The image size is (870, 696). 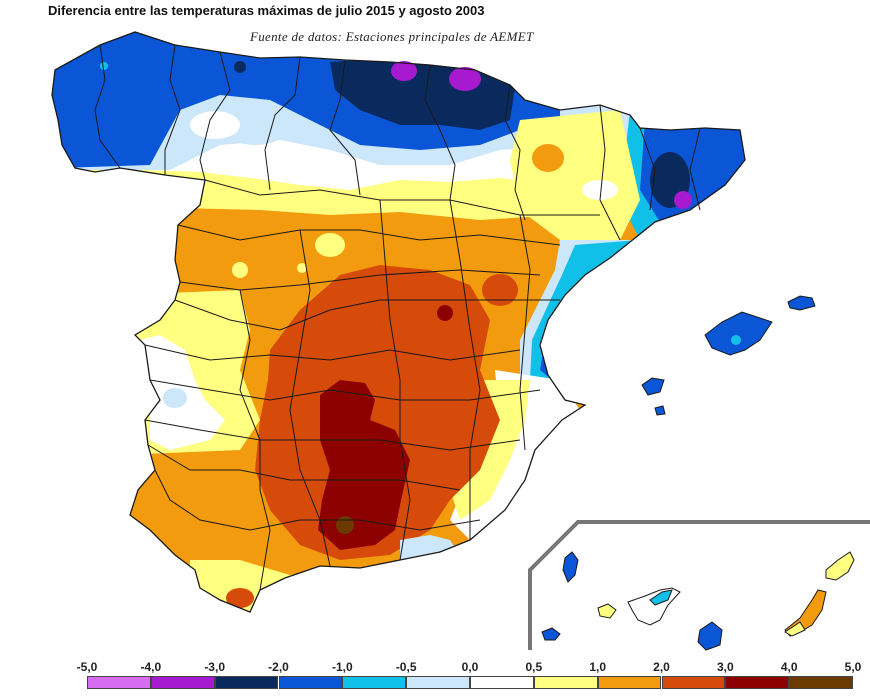 I want to click on legend-tick-label: 4,0, so click(x=789, y=667).